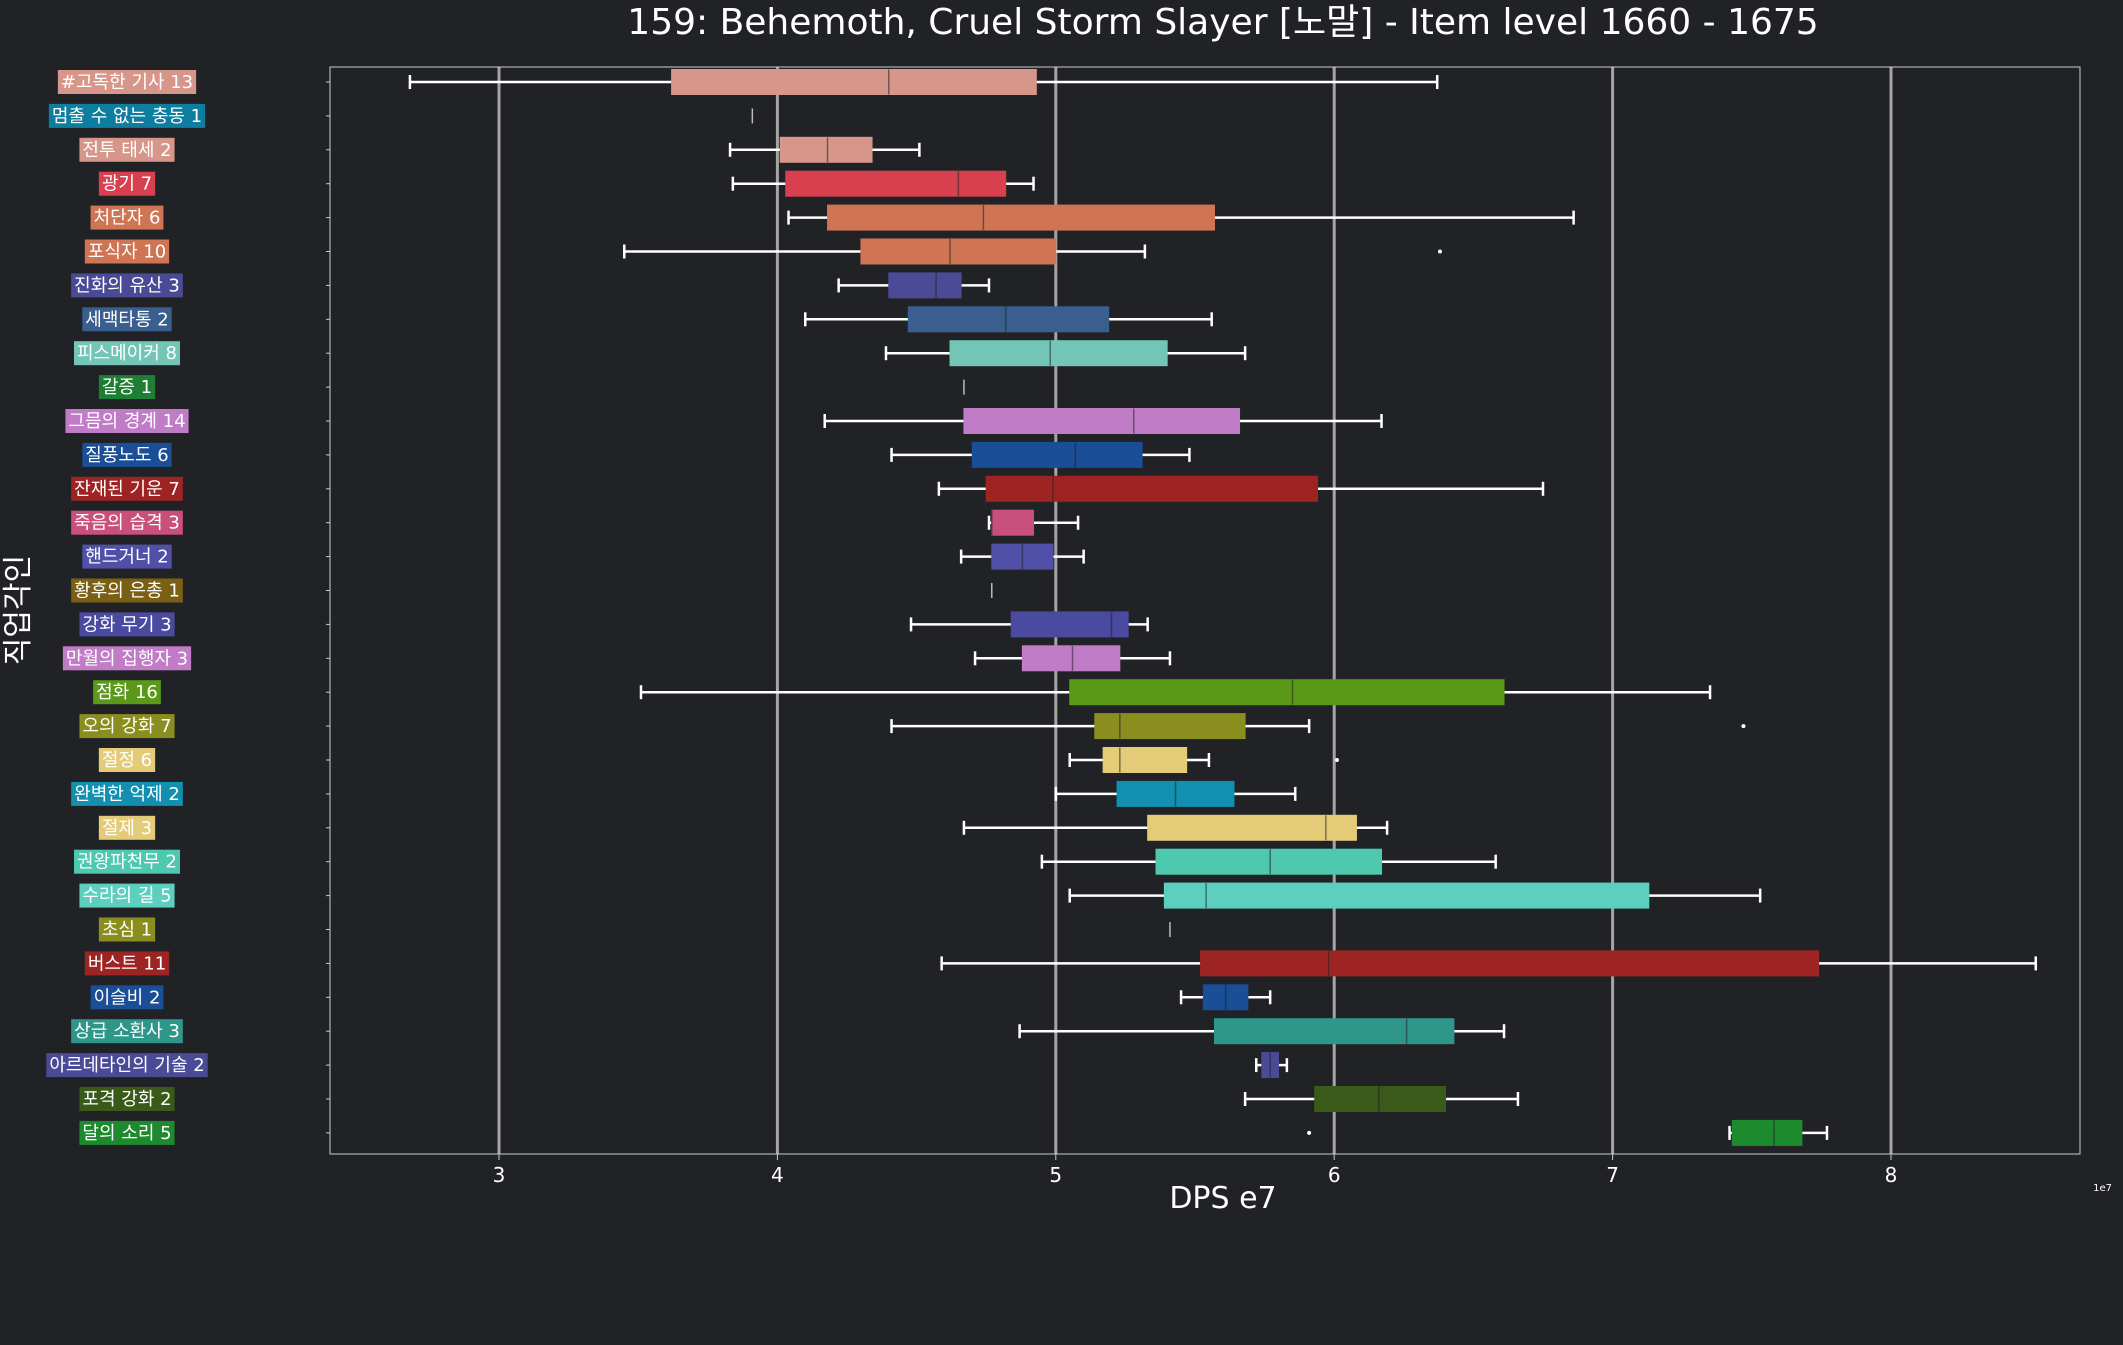 Image resolution: width=2123 pixels, height=1345 pixels. I want to click on x-tick-label: 6, so click(1334, 1175).